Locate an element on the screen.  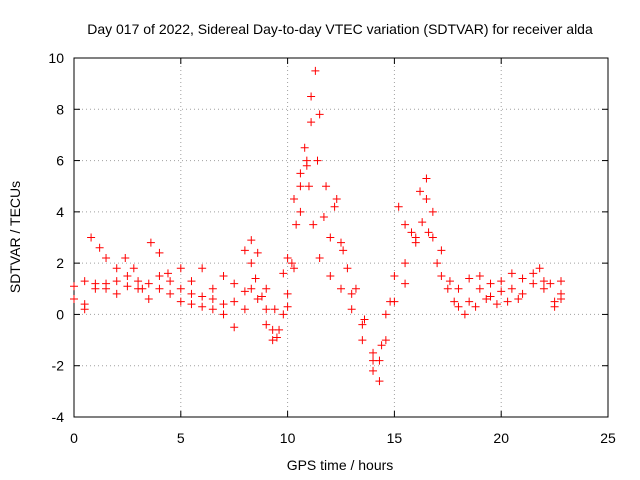
y-tick-label: 4 is located at coordinates (60, 212).